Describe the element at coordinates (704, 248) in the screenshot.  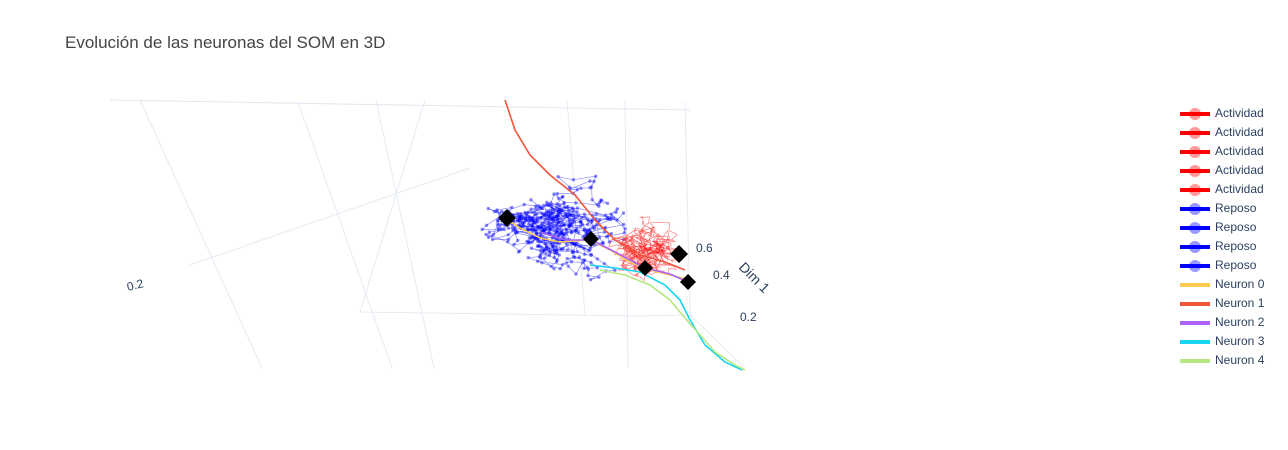
I see `x-tick-label: 0.6` at that location.